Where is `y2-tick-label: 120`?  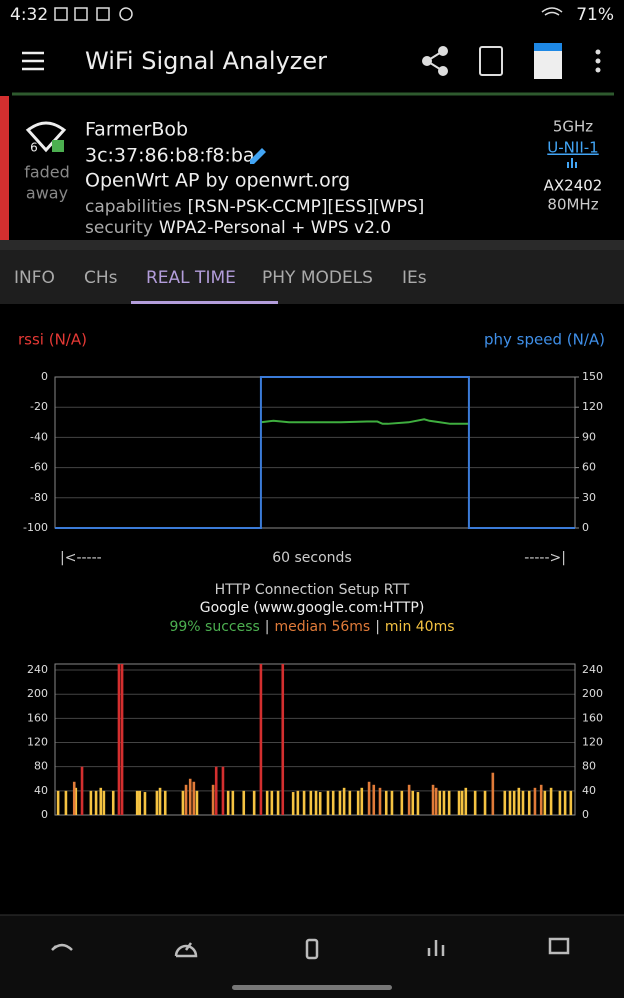
y2-tick-label: 120 is located at coordinates (592, 406).